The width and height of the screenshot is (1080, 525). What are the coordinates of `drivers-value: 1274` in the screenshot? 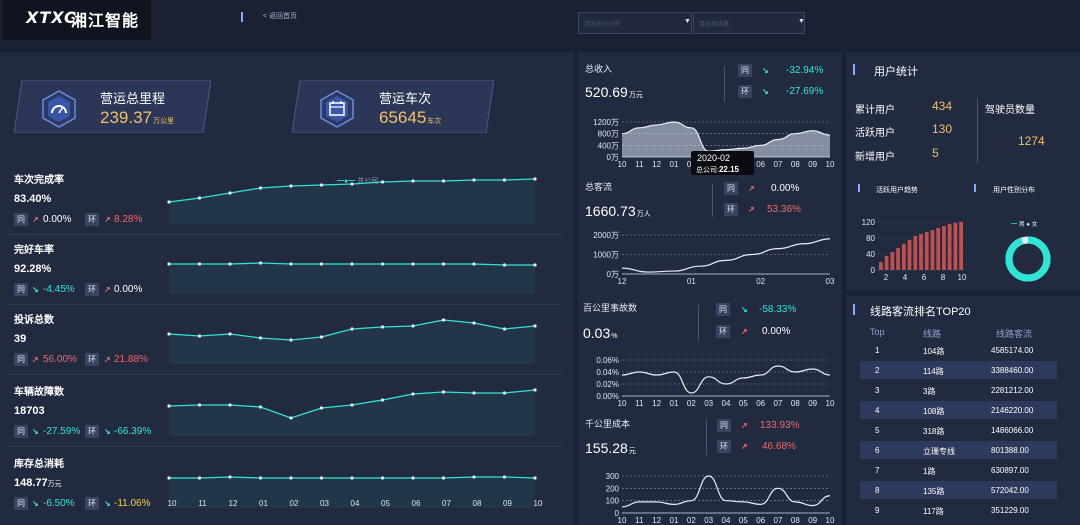 It's located at (1031, 141).